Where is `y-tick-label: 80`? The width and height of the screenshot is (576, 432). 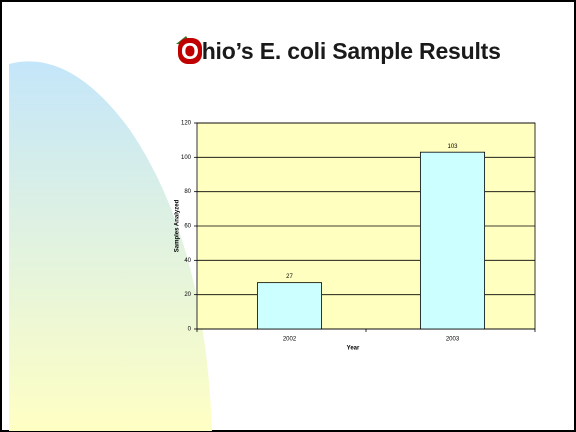
y-tick-label: 80 is located at coordinates (187, 192).